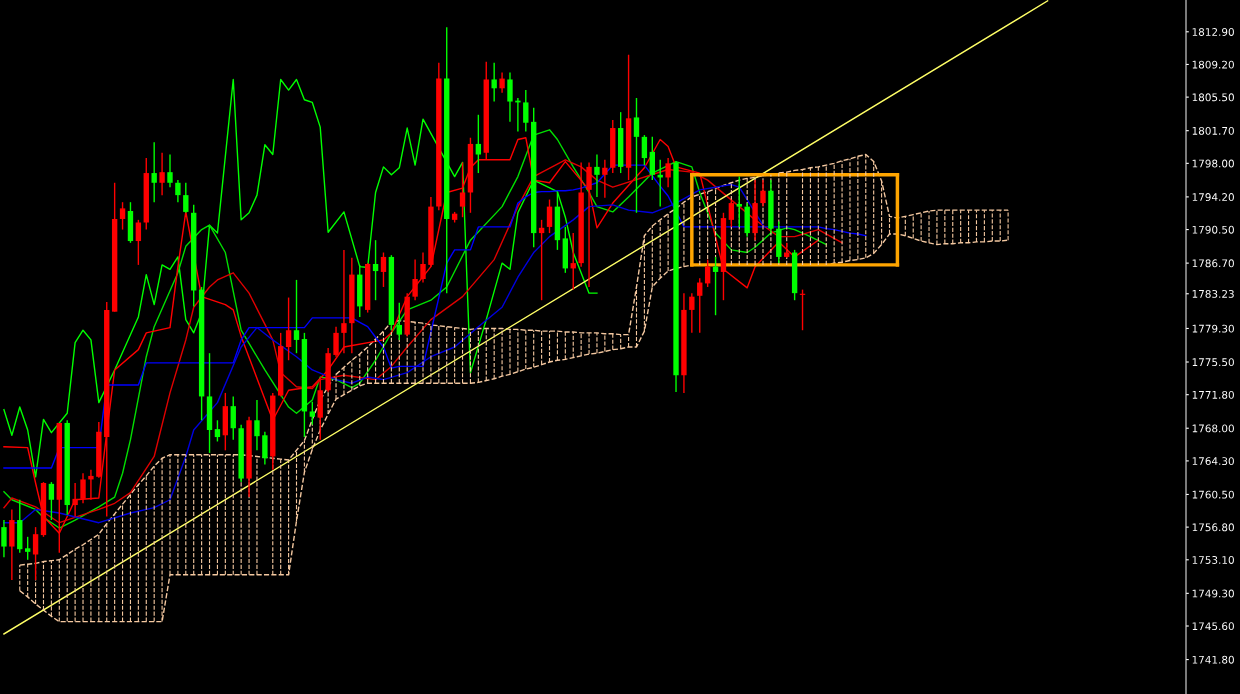 The width and height of the screenshot is (1240, 694). I want to click on y-tick-label: 1783.23, so click(1213, 293).